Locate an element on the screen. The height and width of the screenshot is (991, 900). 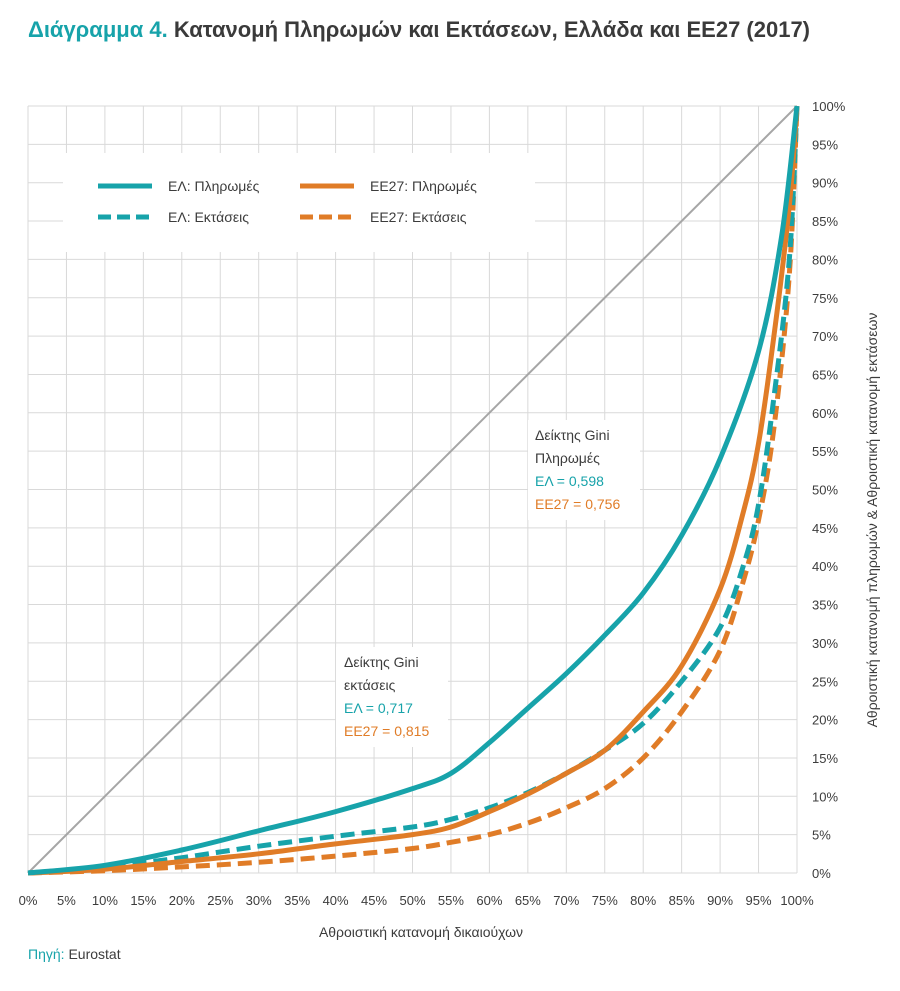
legend-label-eu-area: ΕΕ27: Εκτάσεις is located at coordinates (418, 217).